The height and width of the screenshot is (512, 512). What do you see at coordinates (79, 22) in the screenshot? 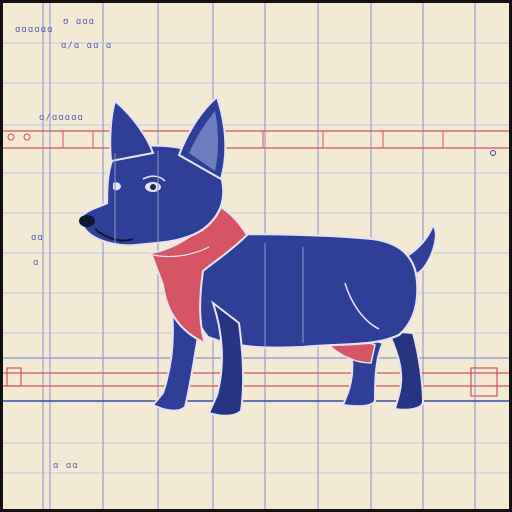
I see `annotation-text: ʊ ɑɑɑ` at bounding box center [79, 22].